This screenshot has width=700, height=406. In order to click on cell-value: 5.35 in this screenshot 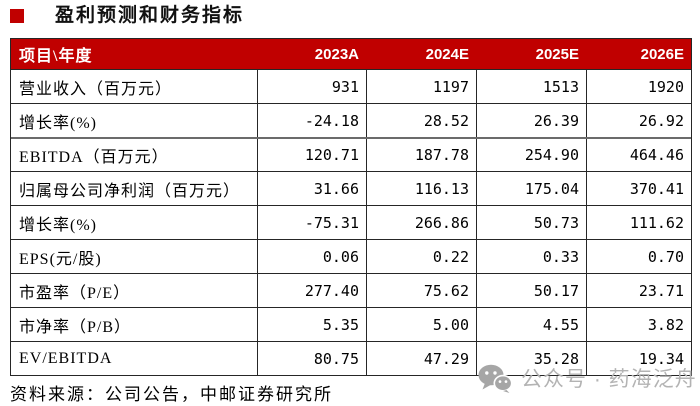, I will do `click(311, 324)`.